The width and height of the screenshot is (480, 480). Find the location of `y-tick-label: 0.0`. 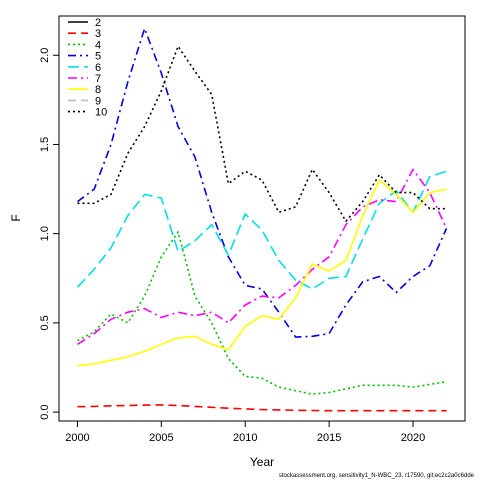

y-tick-label: 0.0 is located at coordinates (45, 411).